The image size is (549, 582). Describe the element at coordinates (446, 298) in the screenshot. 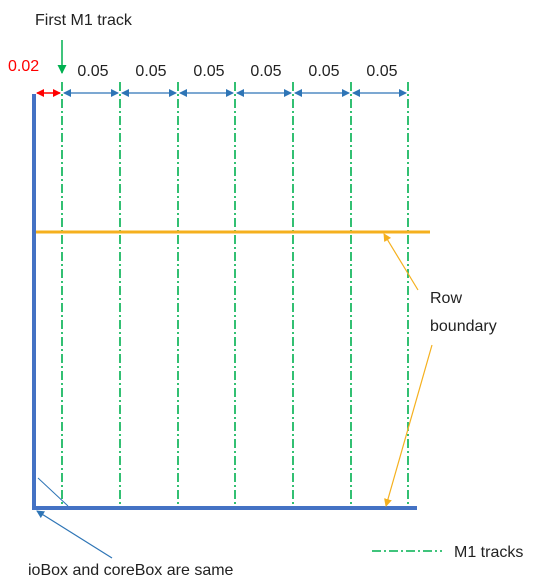

I see `row-boundary-label-line1: Row` at that location.